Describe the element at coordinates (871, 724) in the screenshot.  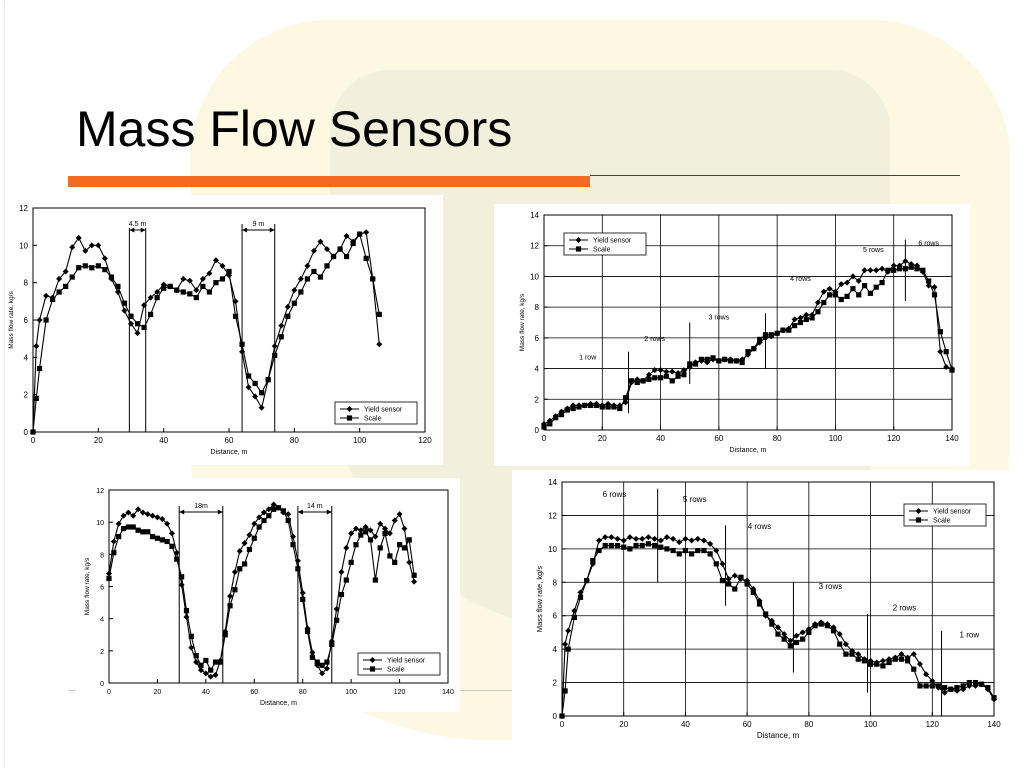
I see `x-tick-label: 100` at that location.